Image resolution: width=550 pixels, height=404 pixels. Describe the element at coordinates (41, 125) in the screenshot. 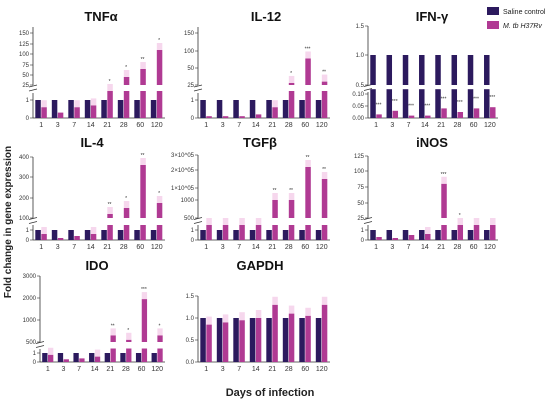

I see `x-tick-label: 1` at that location.